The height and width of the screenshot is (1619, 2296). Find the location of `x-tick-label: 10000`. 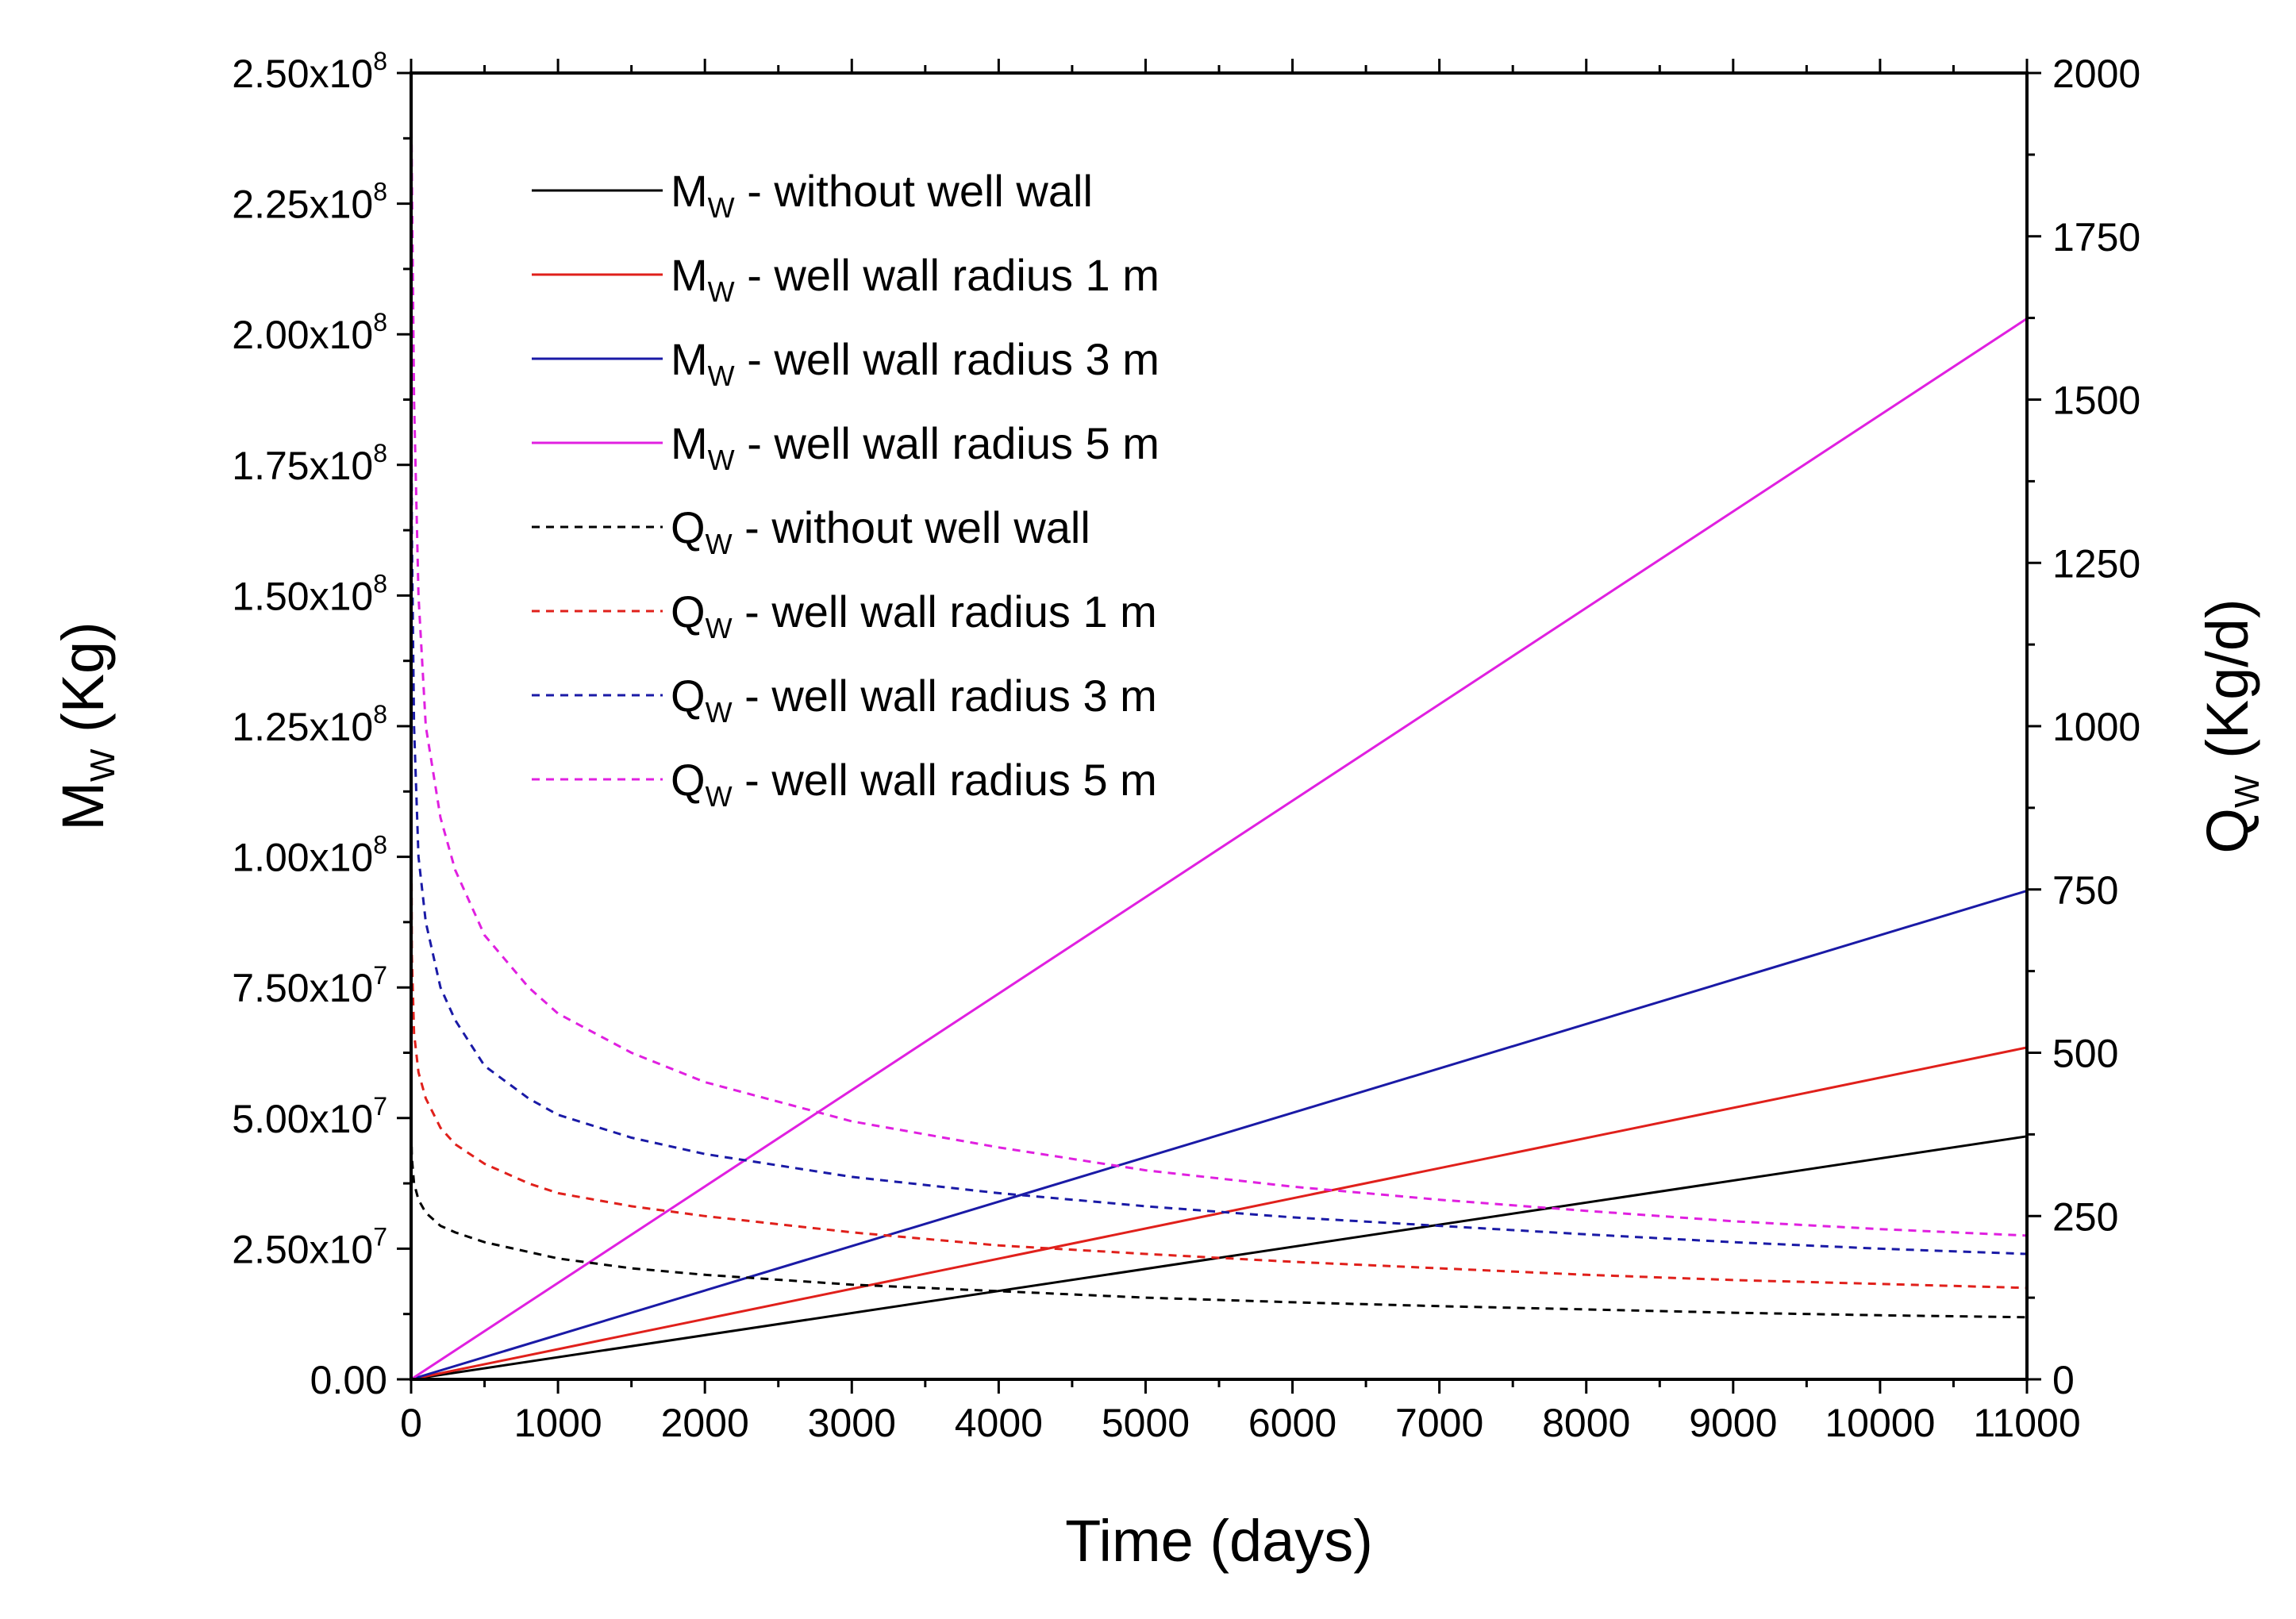

x-tick-label: 10000 is located at coordinates (1880, 1423).